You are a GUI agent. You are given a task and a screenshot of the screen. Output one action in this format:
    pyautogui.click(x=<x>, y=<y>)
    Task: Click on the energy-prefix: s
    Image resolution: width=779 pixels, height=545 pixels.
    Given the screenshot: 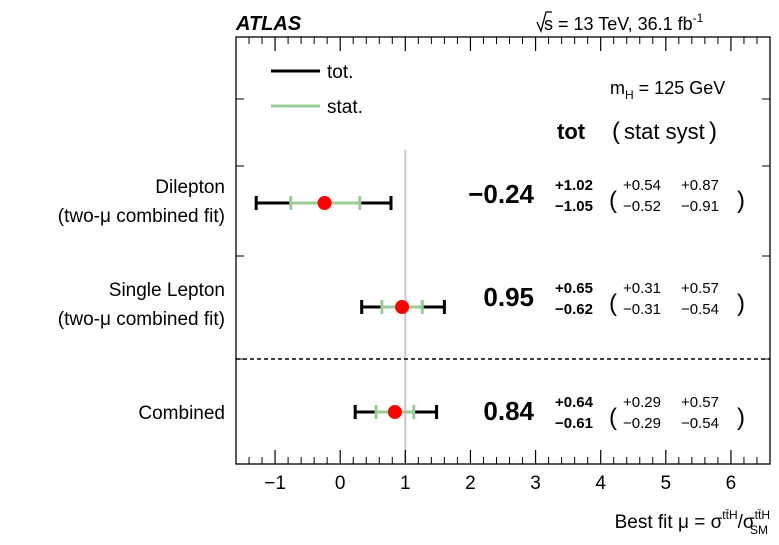 What is the action you would take?
    pyautogui.click(x=548, y=24)
    